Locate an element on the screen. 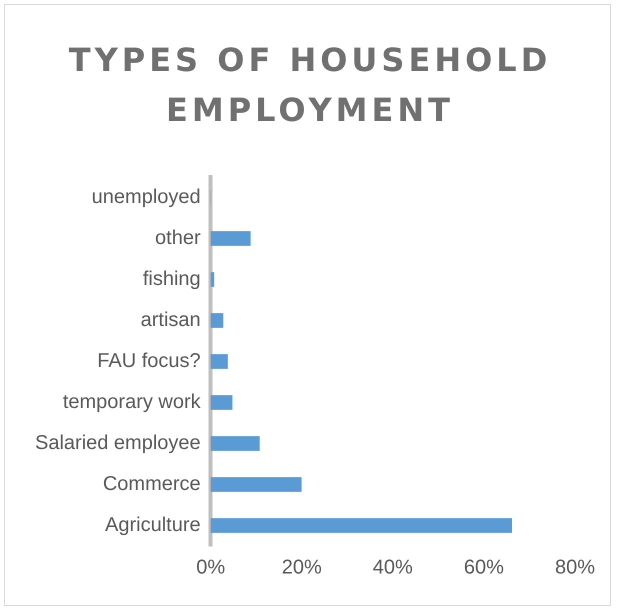 Image resolution: width=617 pixels, height=614 pixels. x-tick-label: 60% is located at coordinates (484, 567).